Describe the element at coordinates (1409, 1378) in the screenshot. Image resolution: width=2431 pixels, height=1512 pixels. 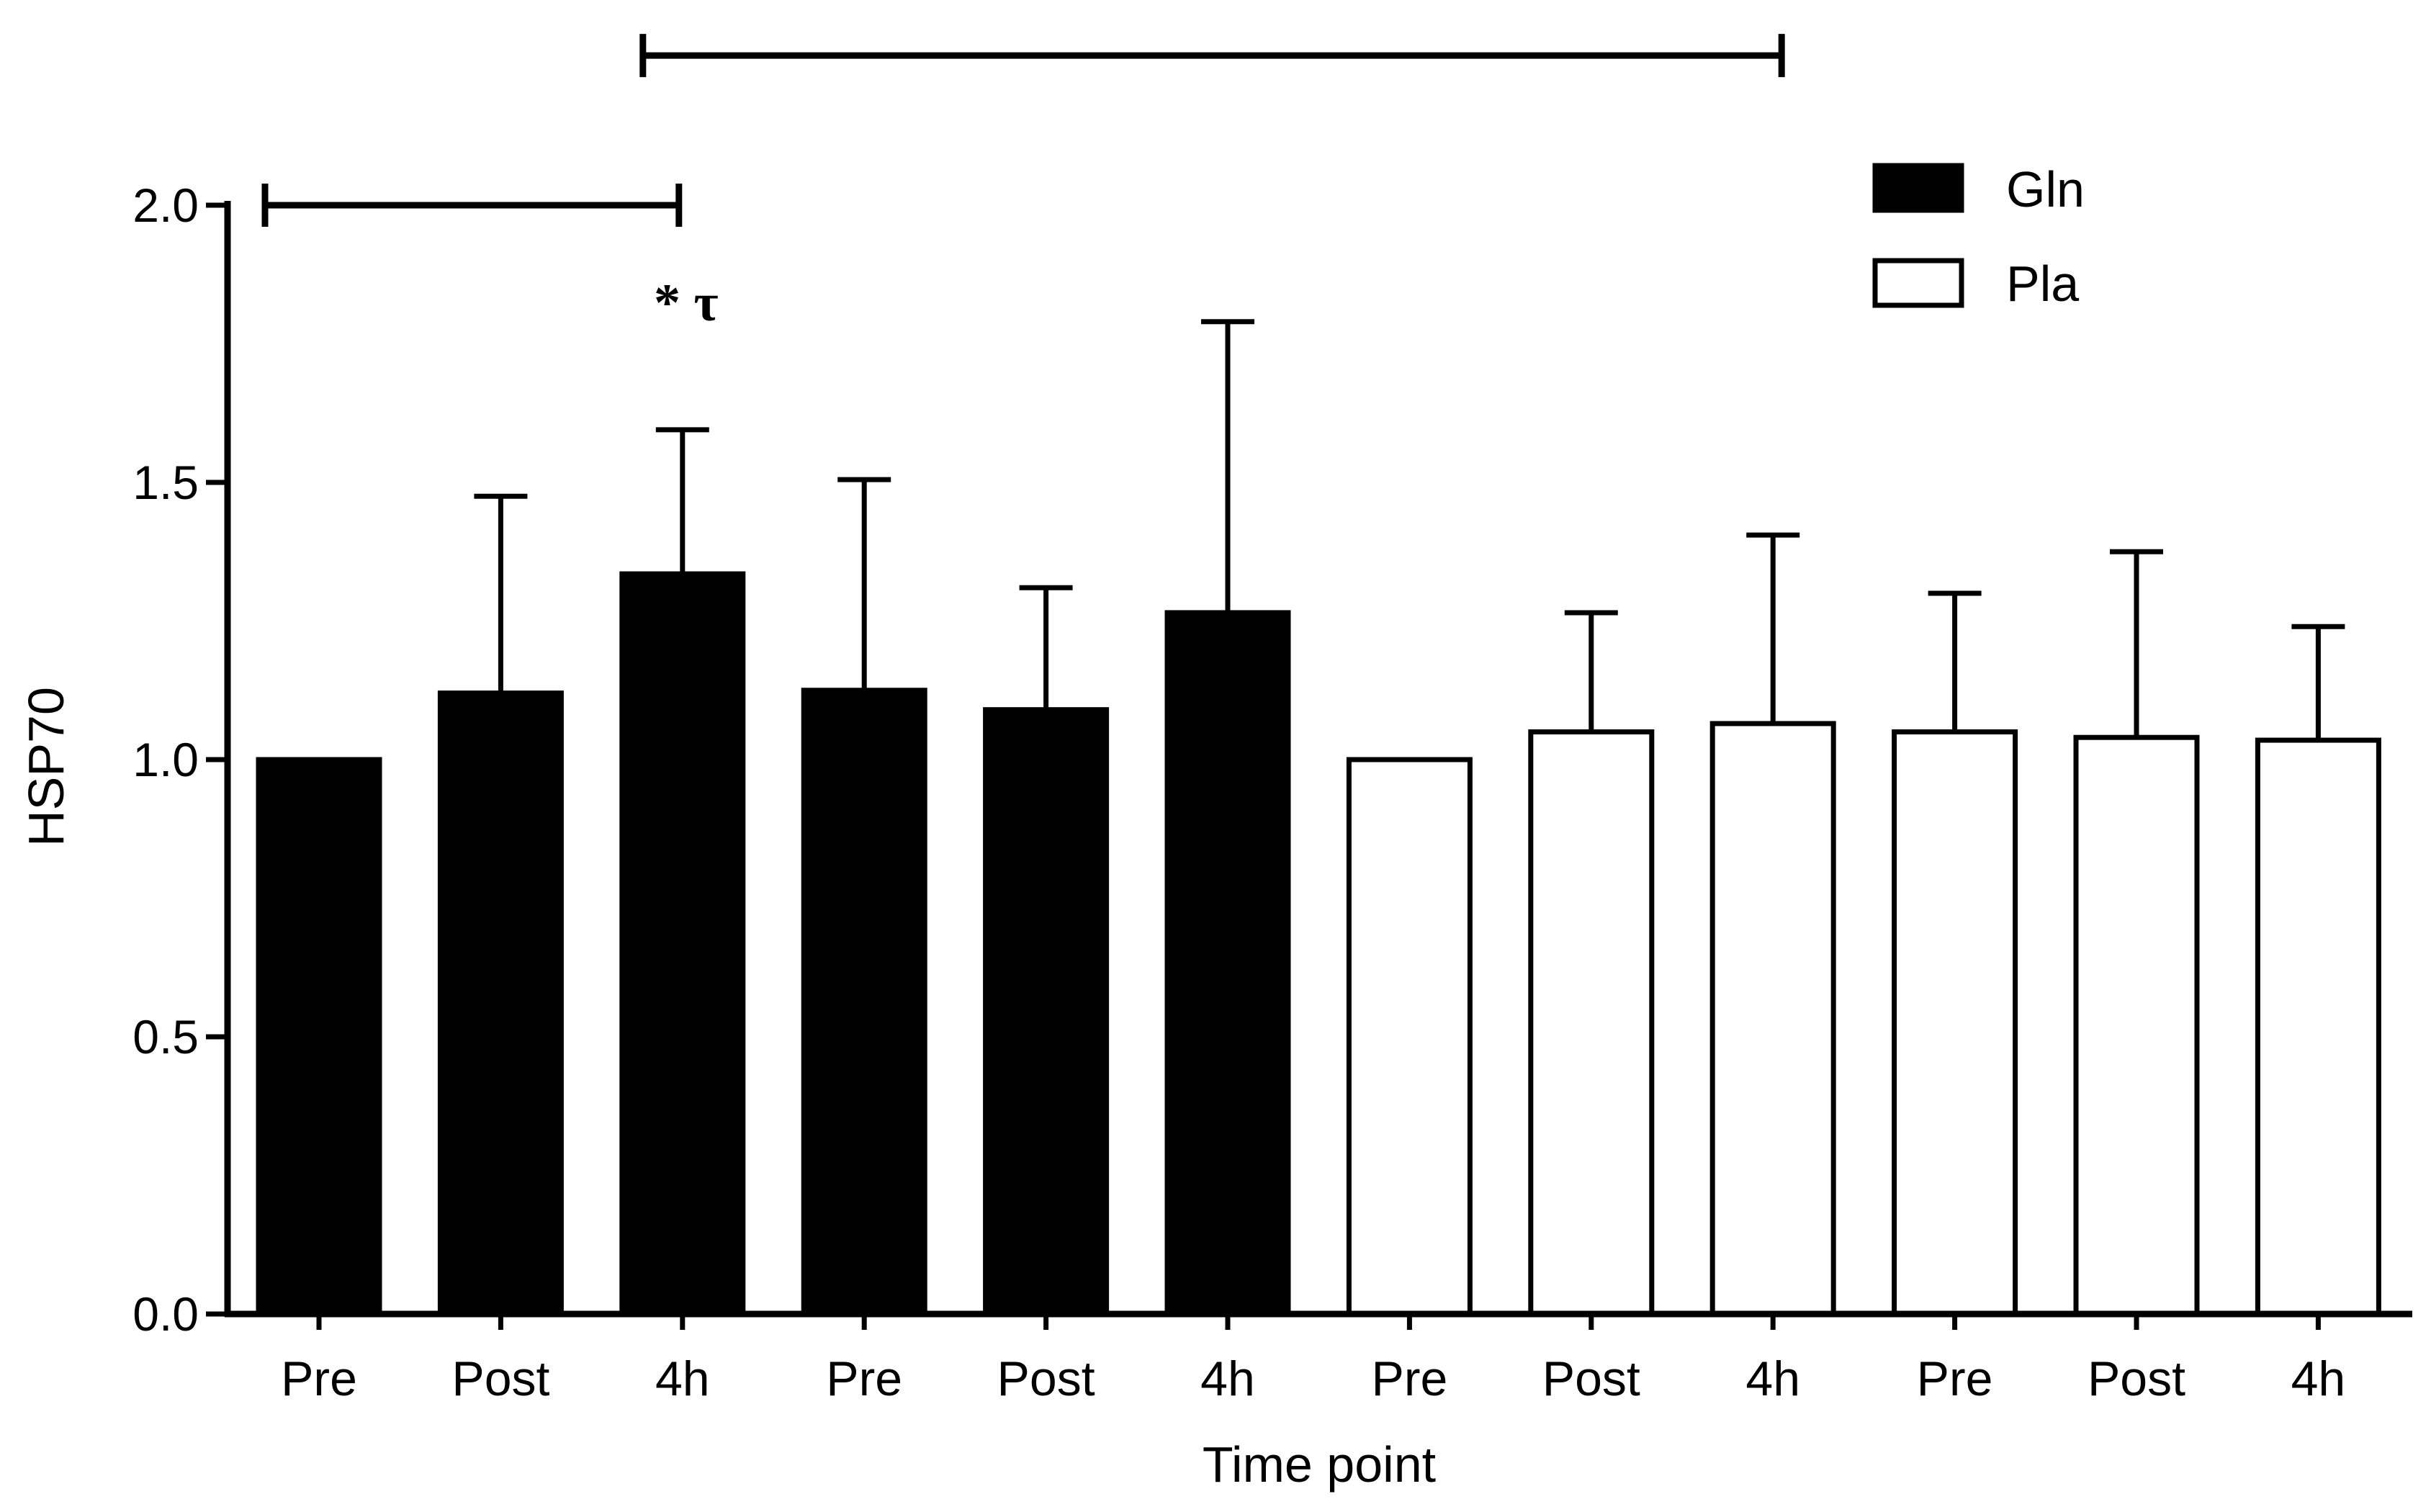
I see `x-tick-label-6: Pre` at that location.